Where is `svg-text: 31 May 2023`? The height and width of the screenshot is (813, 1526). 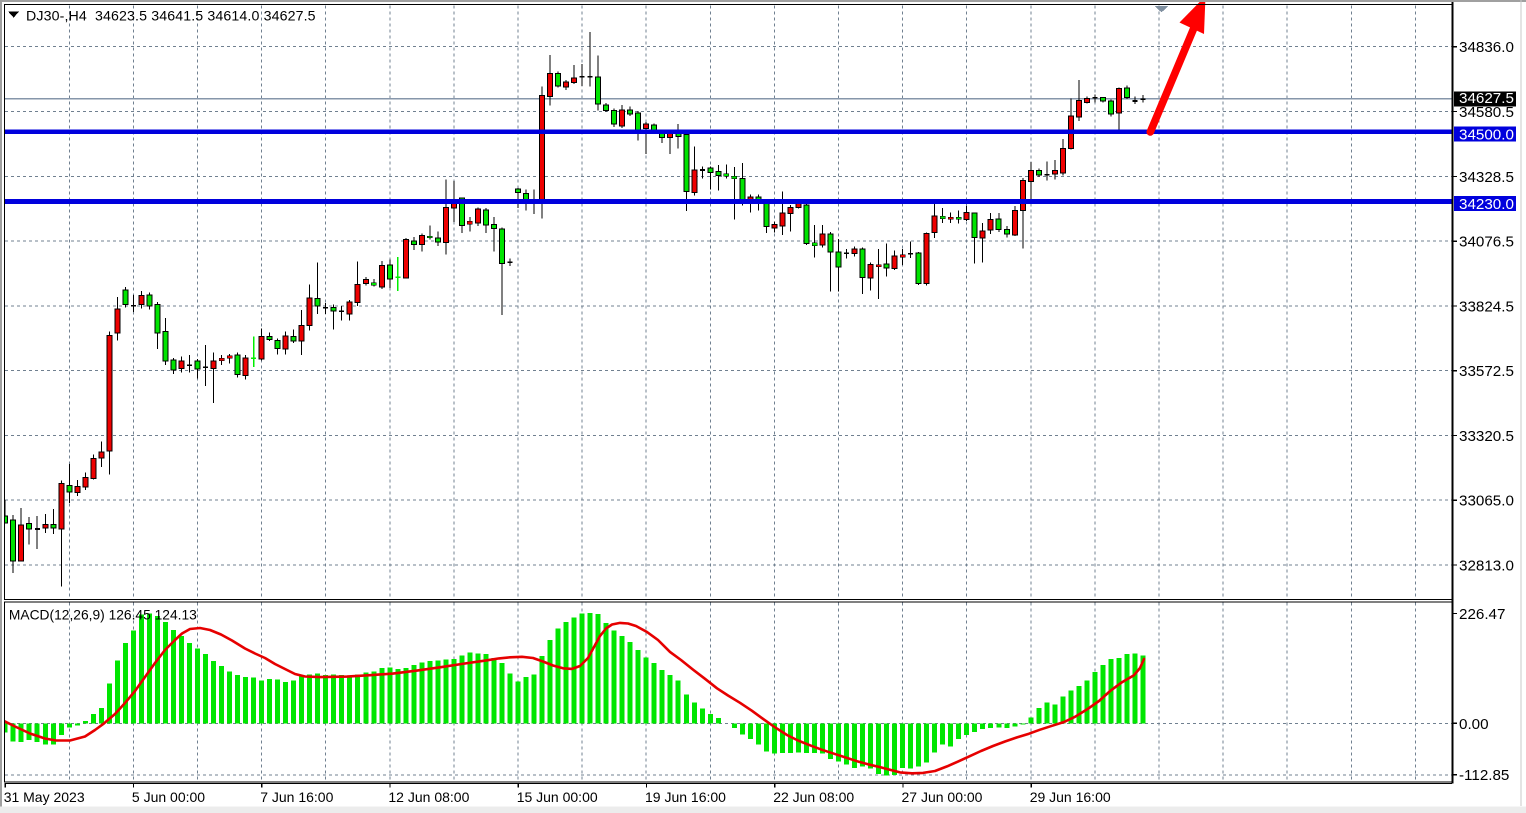 svg-text: 31 May 2023 is located at coordinates (44, 797).